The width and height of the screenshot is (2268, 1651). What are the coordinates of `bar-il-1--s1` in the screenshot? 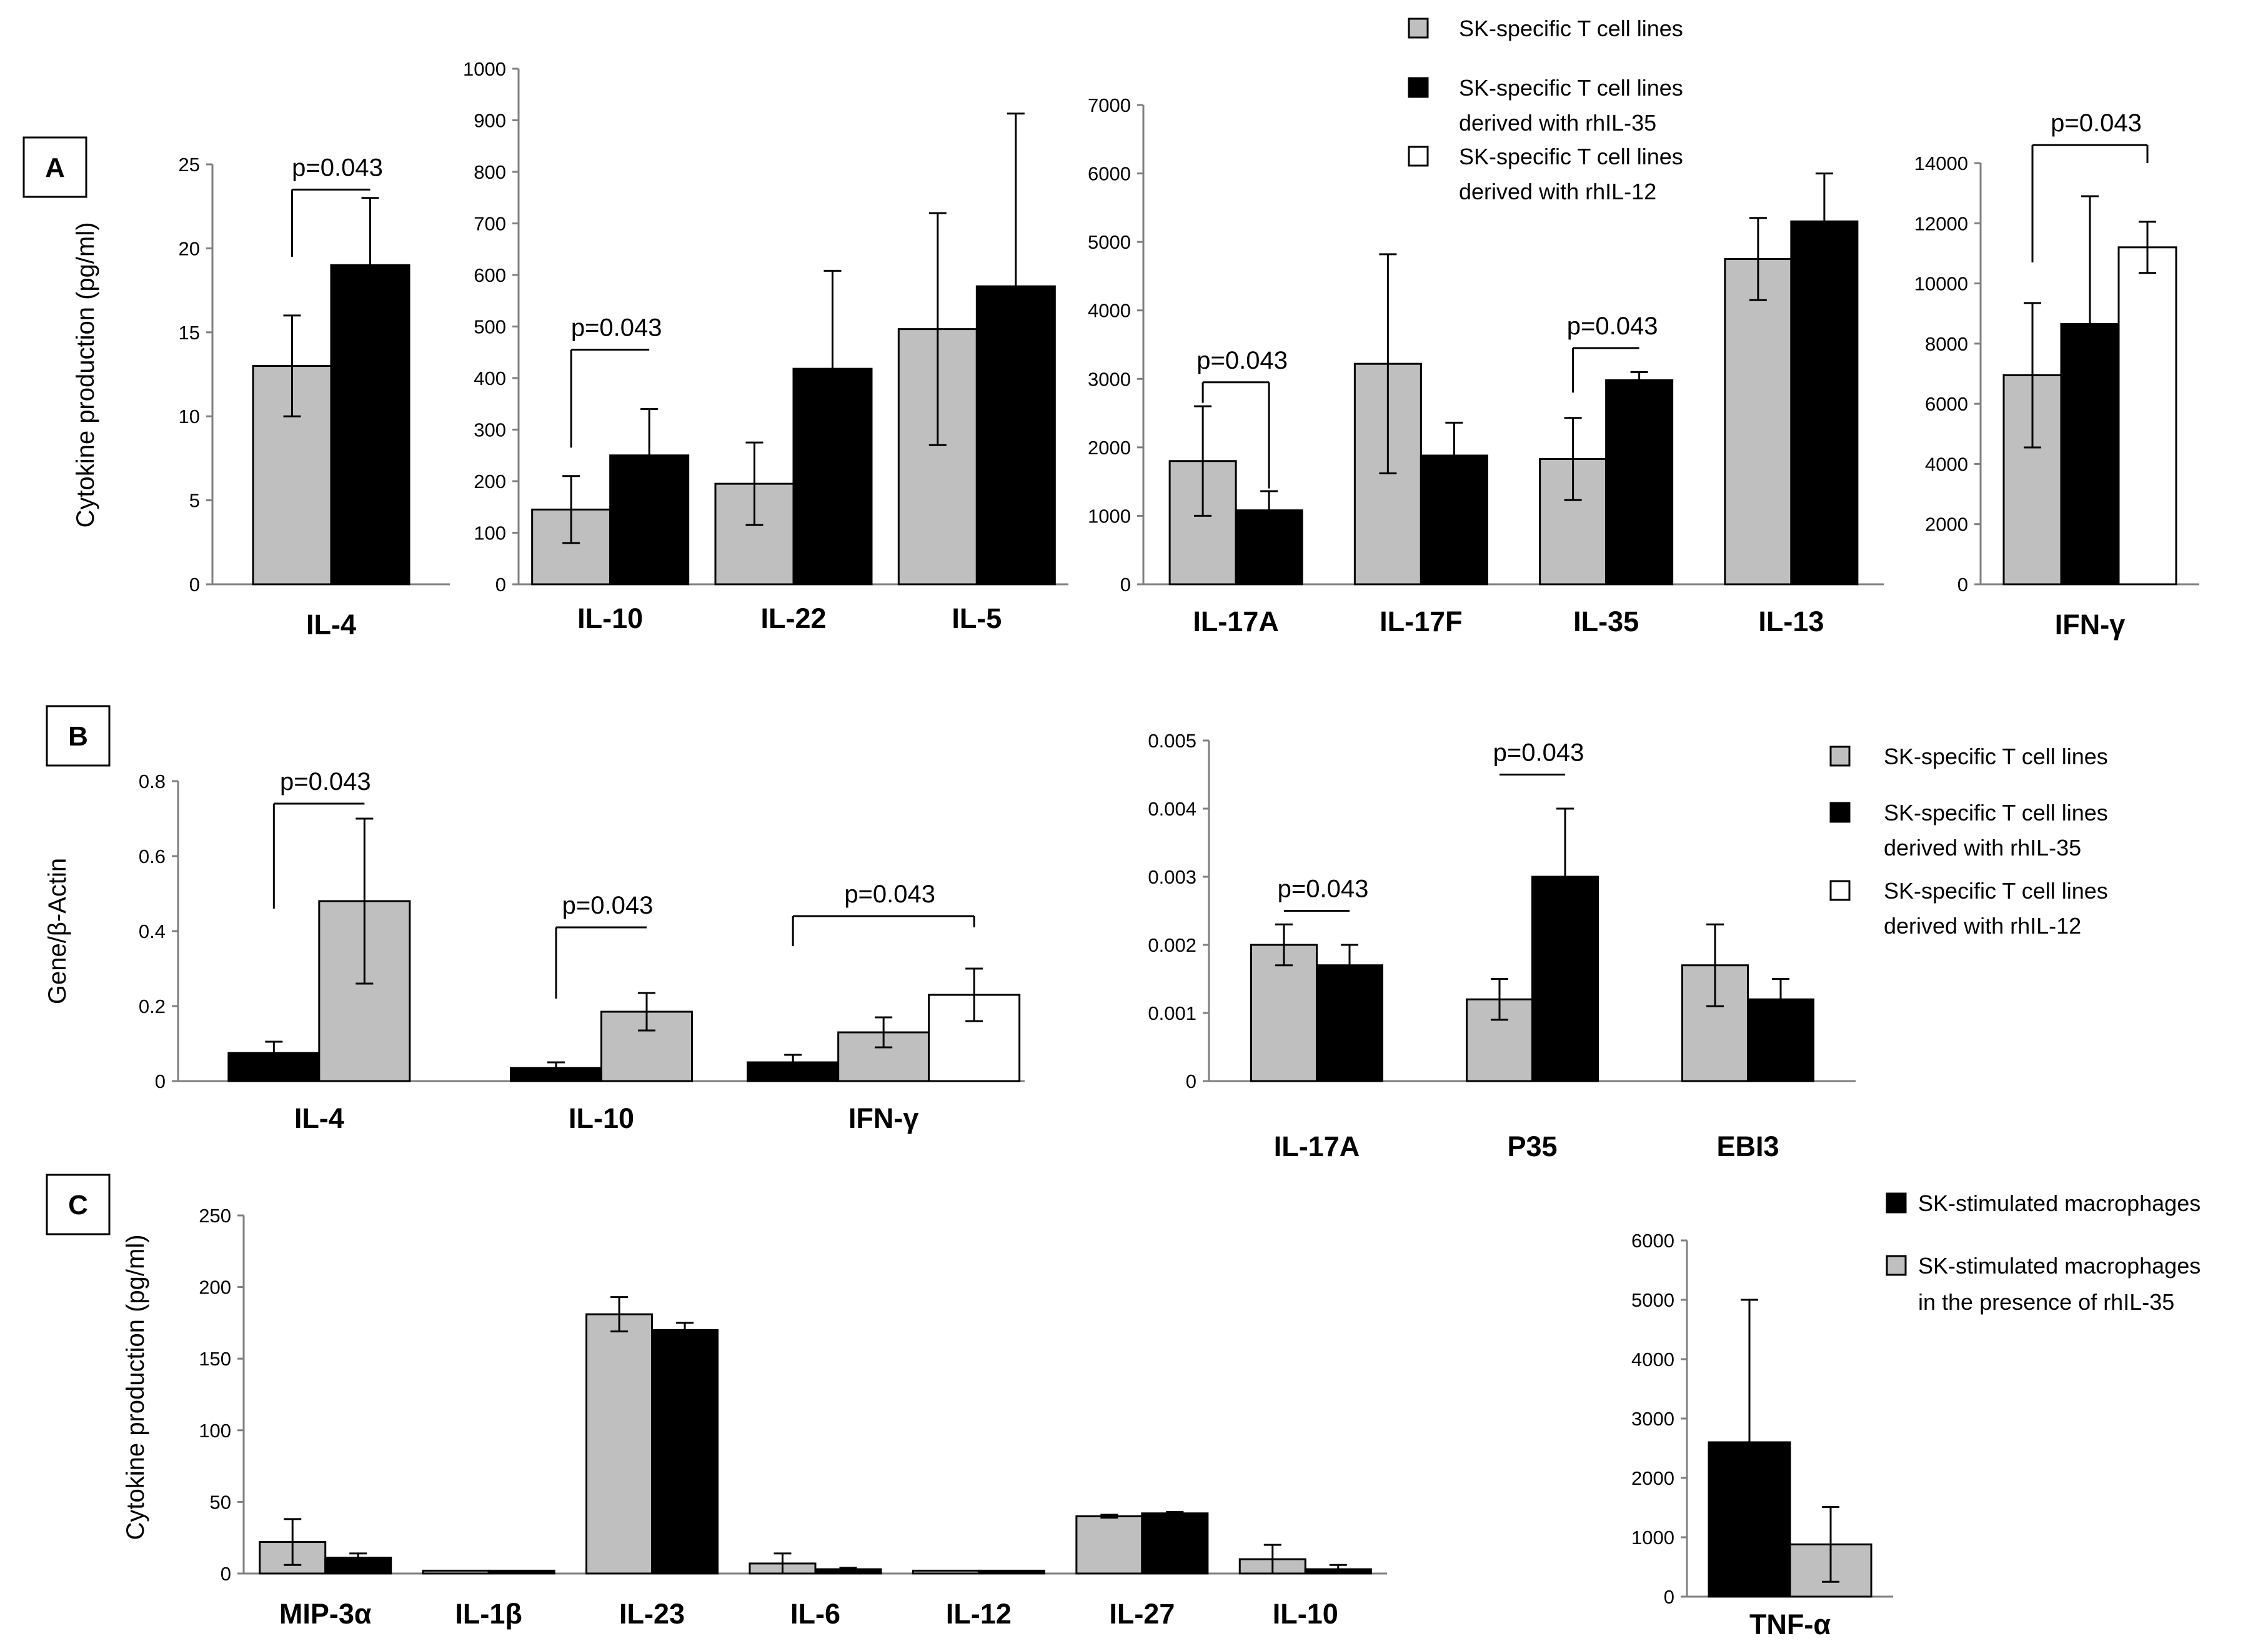 It's located at (521, 1572).